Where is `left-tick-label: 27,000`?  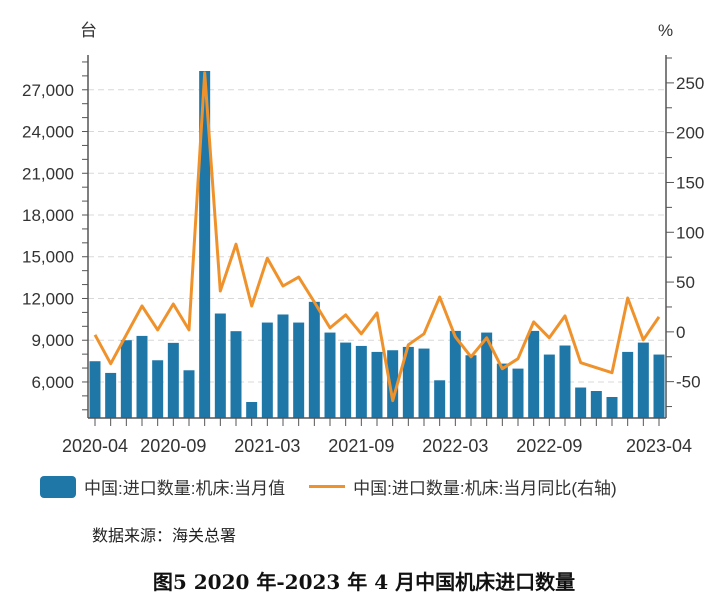 left-tick-label: 27,000 is located at coordinates (48, 90).